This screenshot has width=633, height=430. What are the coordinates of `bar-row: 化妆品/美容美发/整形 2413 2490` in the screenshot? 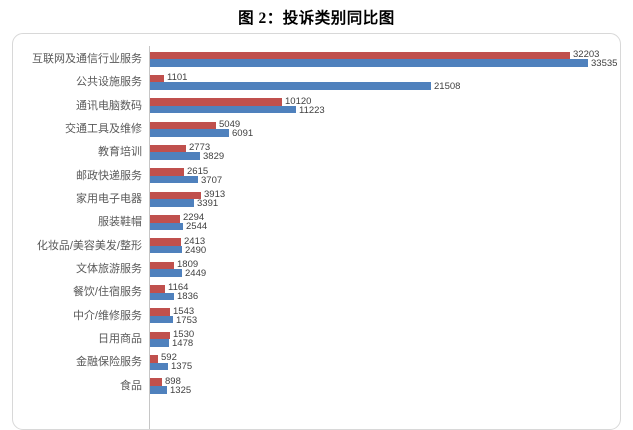 It's located at (313, 248).